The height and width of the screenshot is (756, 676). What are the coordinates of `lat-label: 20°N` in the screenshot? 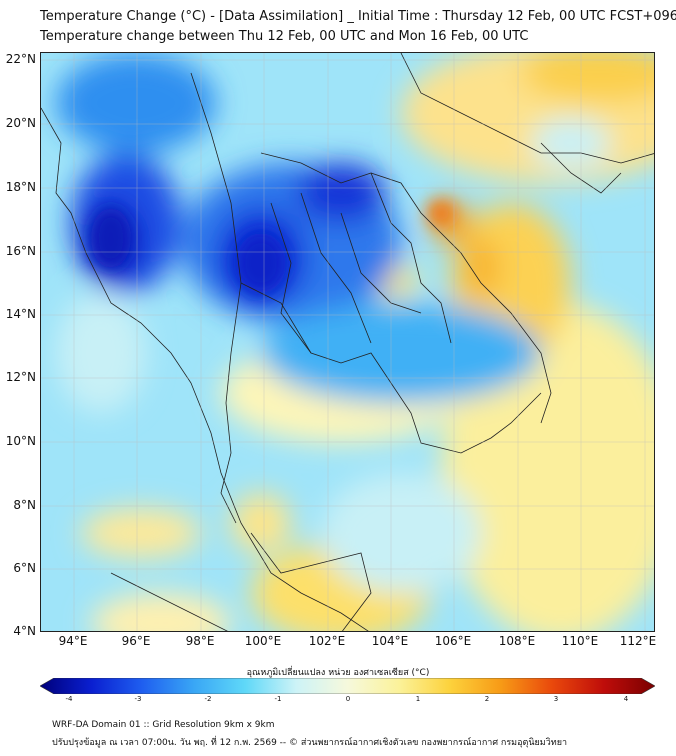 It's located at (20, 123).